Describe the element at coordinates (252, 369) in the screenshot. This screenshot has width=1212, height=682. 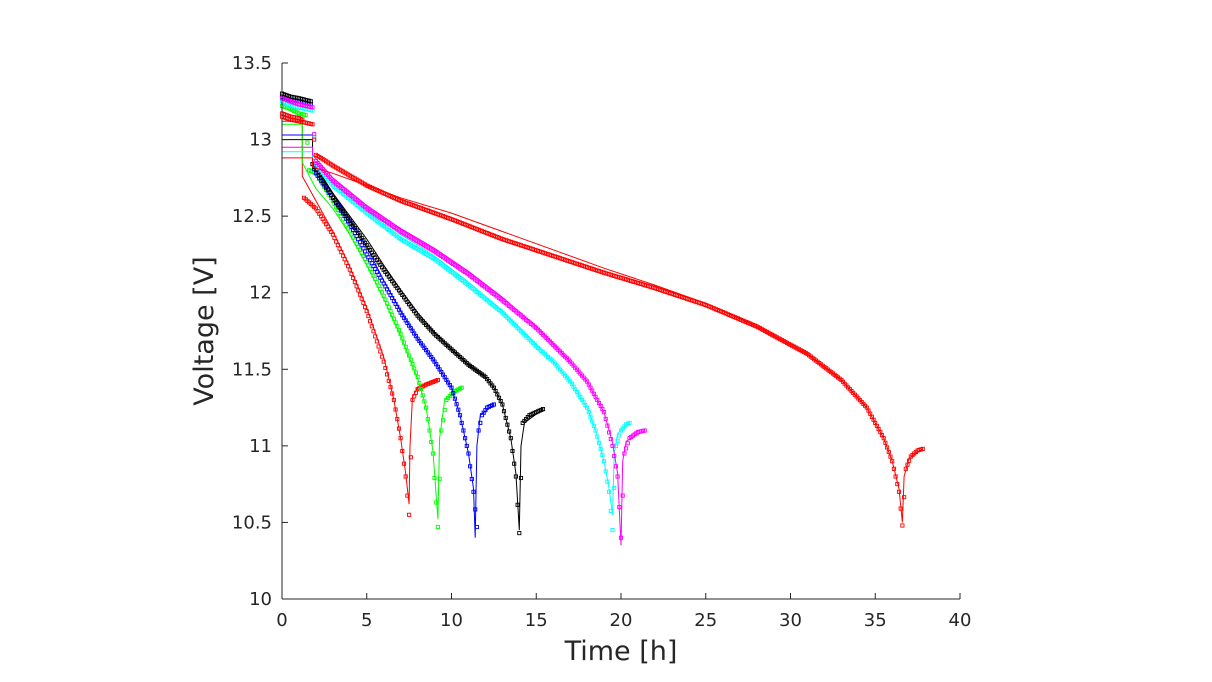
I see `y-tick-label: 11.5` at that location.